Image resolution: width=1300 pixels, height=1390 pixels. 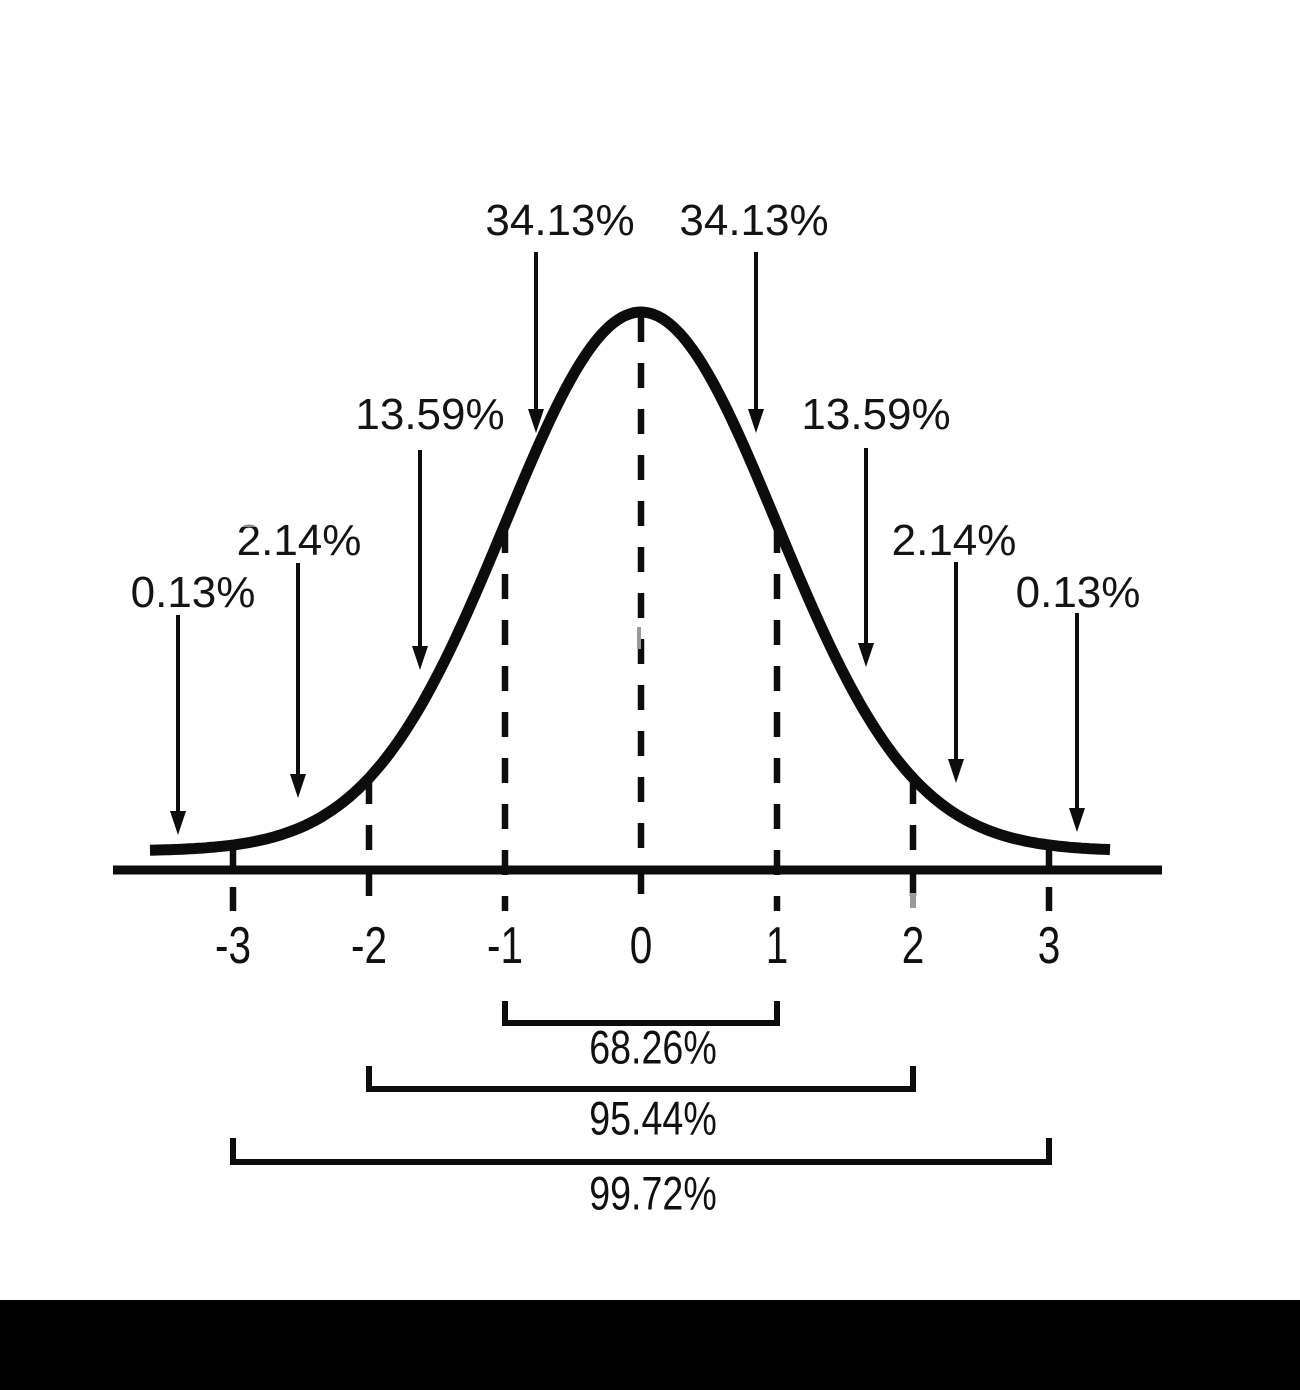 What do you see at coordinates (876, 414) in the screenshot?
I see `segment-label-13.59-right: 13.59%` at bounding box center [876, 414].